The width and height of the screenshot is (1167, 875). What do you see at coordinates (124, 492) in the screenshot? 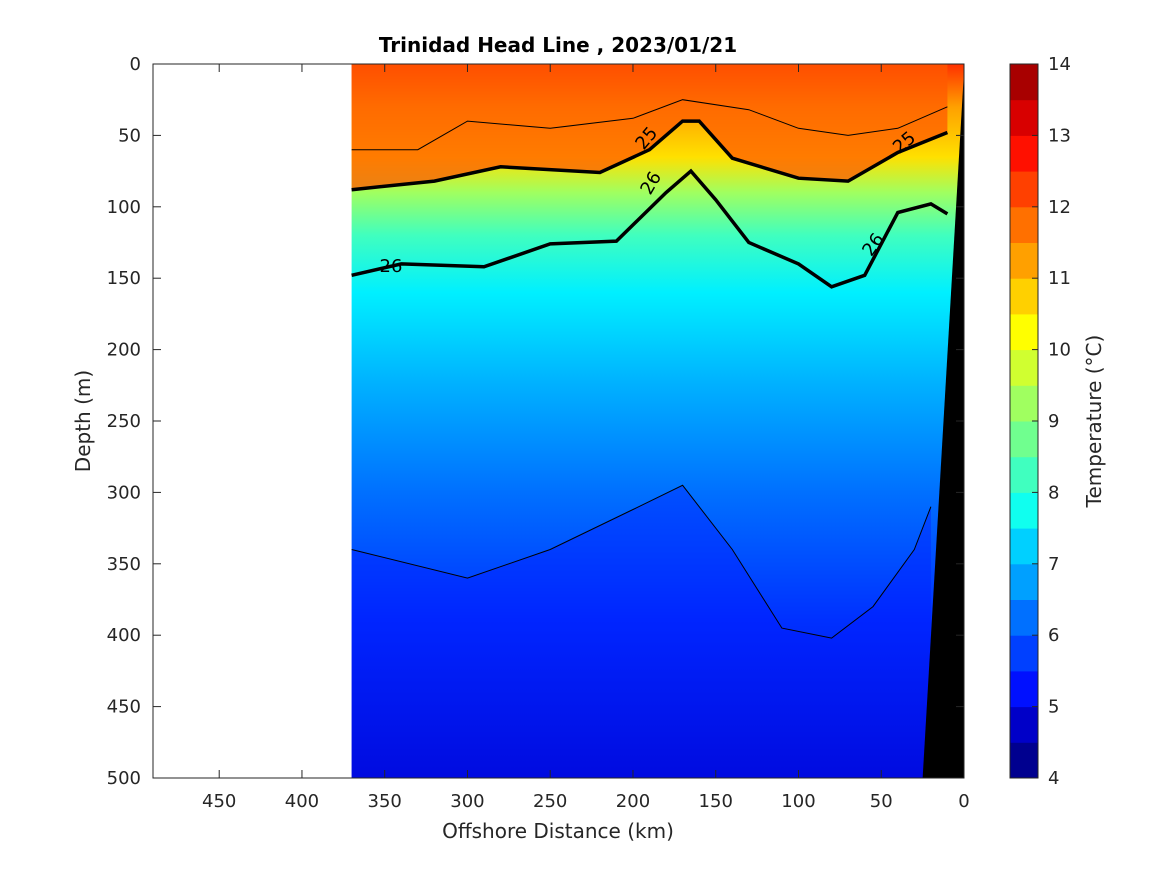
I see `y-tick-label: 300` at bounding box center [124, 492].